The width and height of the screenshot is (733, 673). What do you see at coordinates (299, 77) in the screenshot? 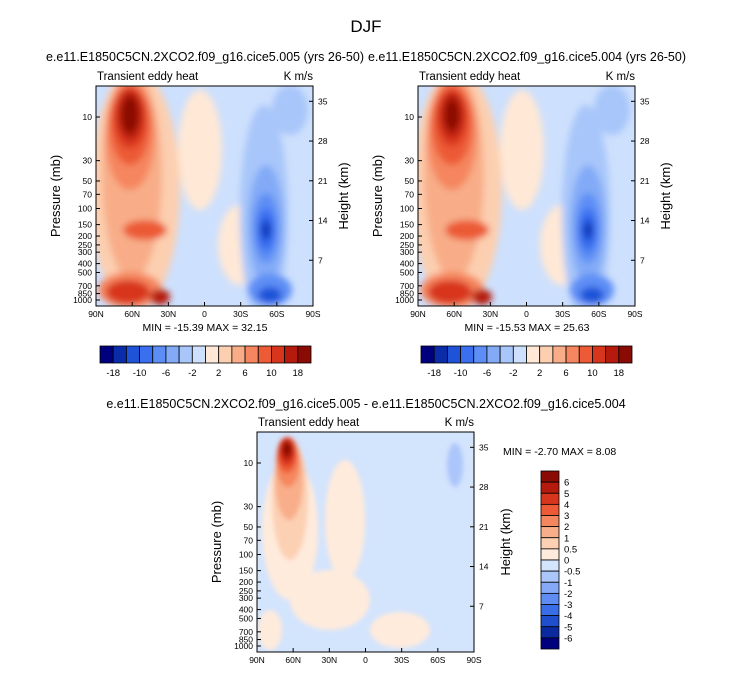
I see `panel-1-right-label: K m/s` at bounding box center [299, 77].